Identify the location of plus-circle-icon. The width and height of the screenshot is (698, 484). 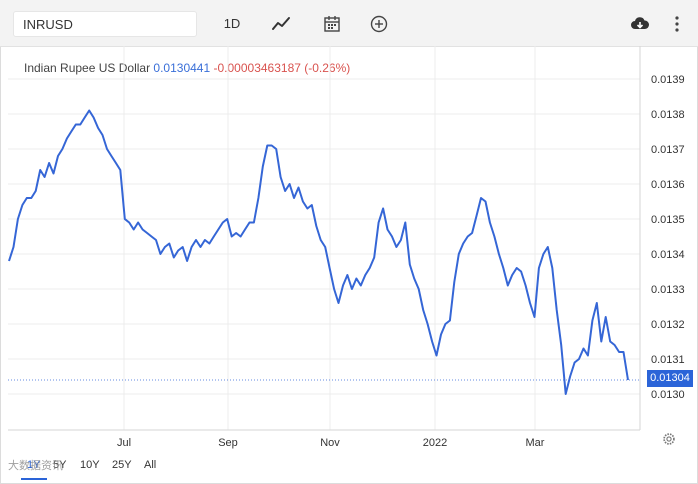
(379, 24).